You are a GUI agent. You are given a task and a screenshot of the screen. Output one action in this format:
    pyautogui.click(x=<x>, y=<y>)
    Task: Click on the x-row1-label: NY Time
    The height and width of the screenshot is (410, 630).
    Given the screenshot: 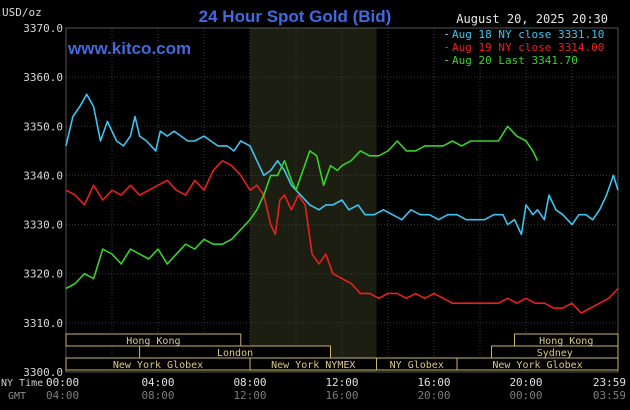 What is the action you would take?
    pyautogui.click(x=22, y=383)
    